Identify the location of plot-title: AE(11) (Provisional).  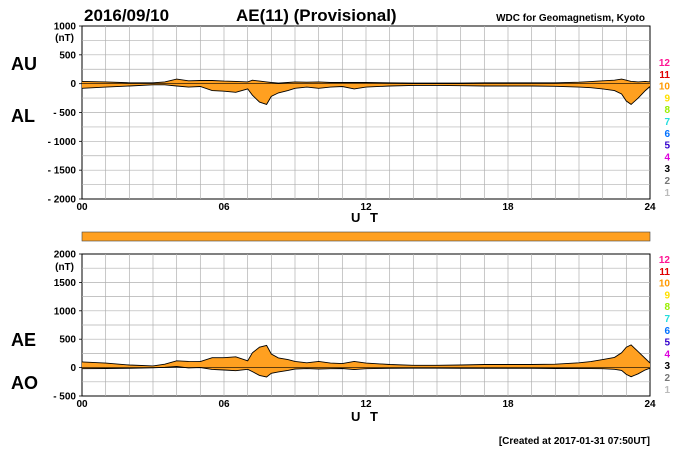
(316, 15).